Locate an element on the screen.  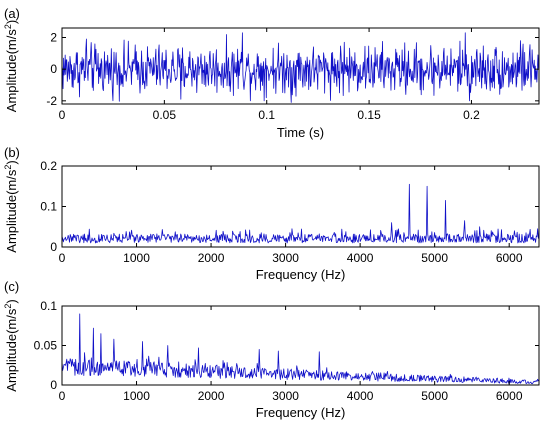
x-tick-label: 0.2 is located at coordinates (471, 115).